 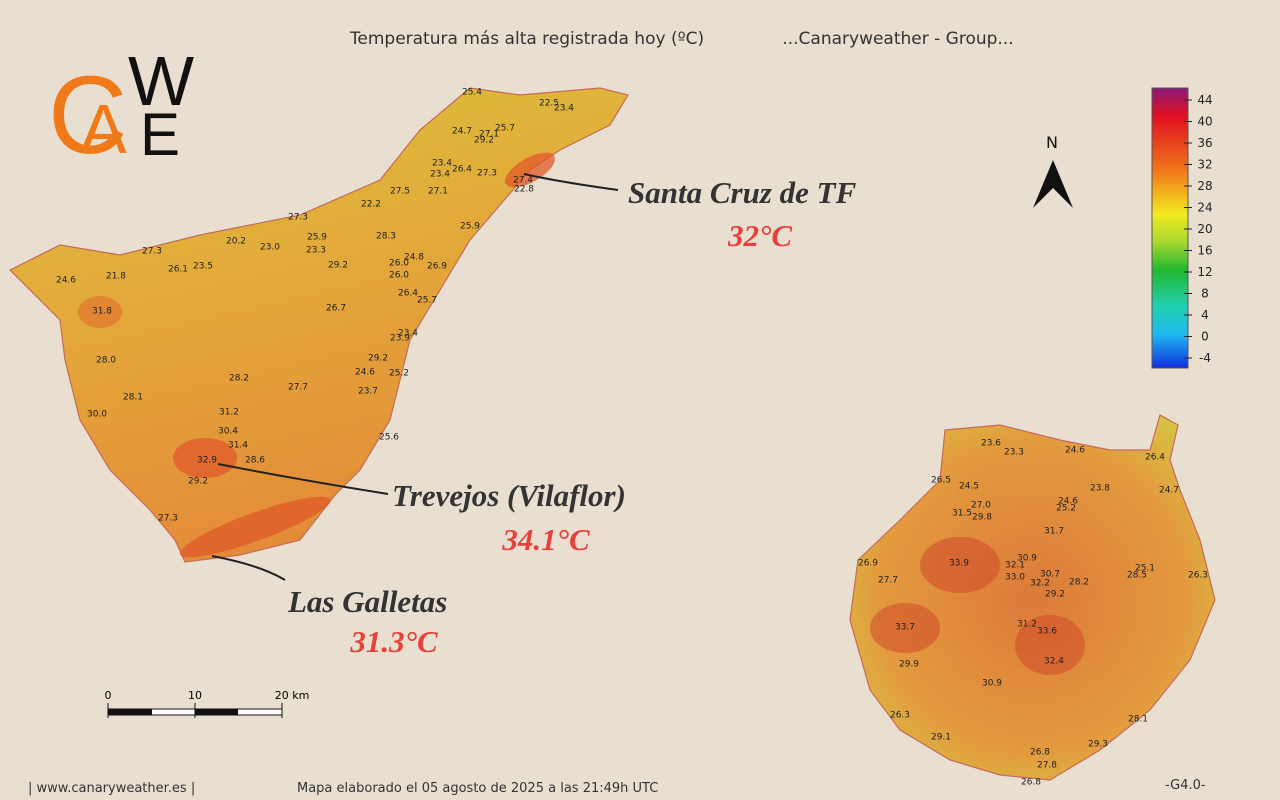 I want to click on legend-tick-label: 36, so click(x=1204, y=143).